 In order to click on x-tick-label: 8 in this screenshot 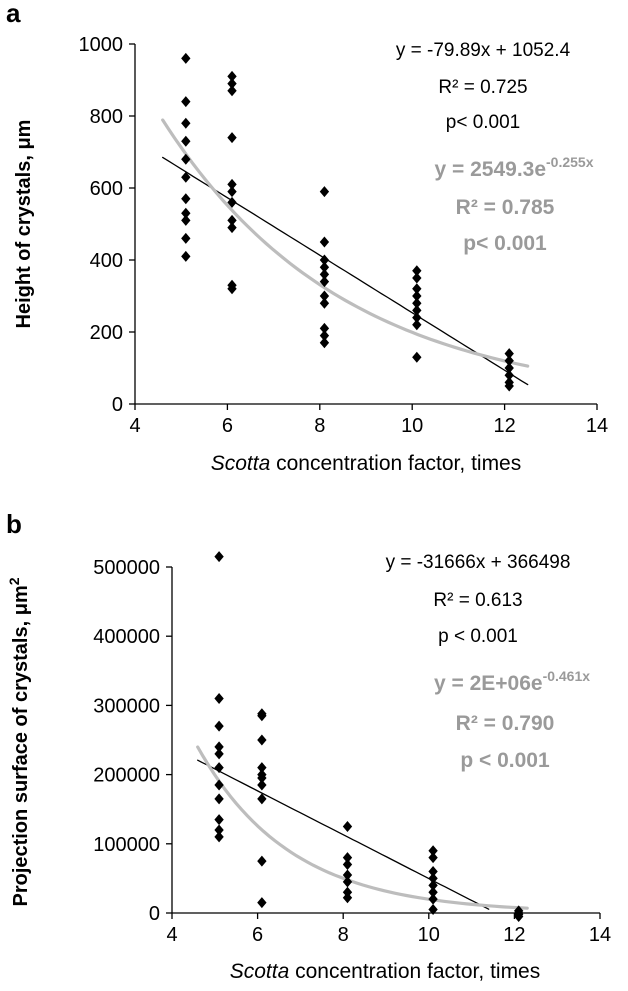, I will do `click(343, 935)`.